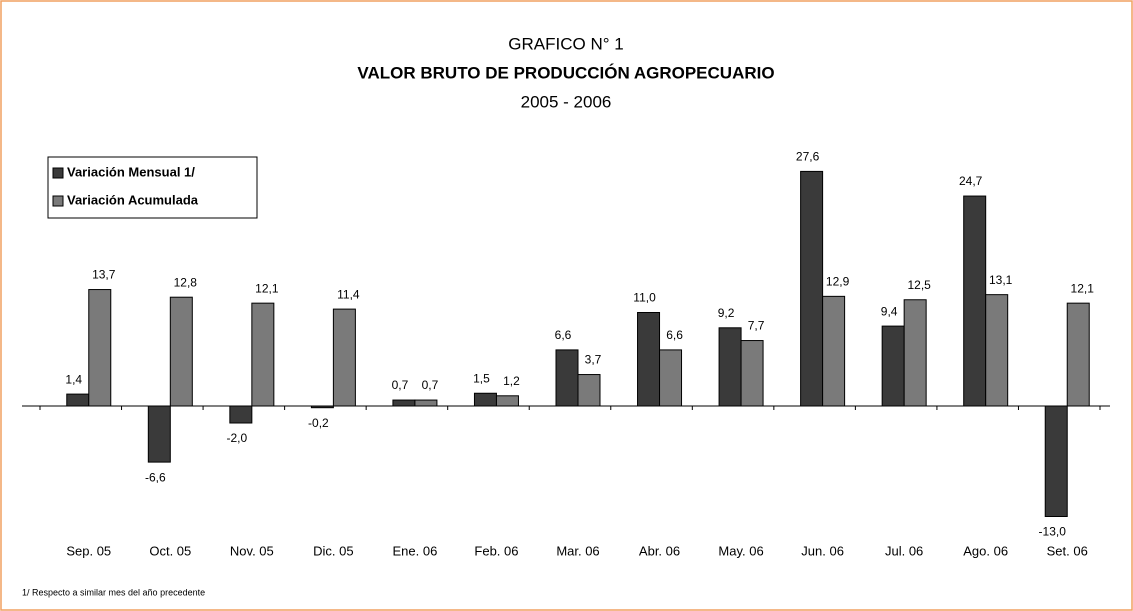  I want to click on value-label: 1,5, so click(481, 378).